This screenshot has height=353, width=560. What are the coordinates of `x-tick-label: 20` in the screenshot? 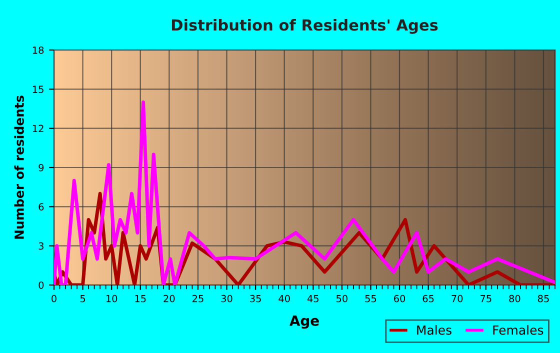 It's located at (169, 298).